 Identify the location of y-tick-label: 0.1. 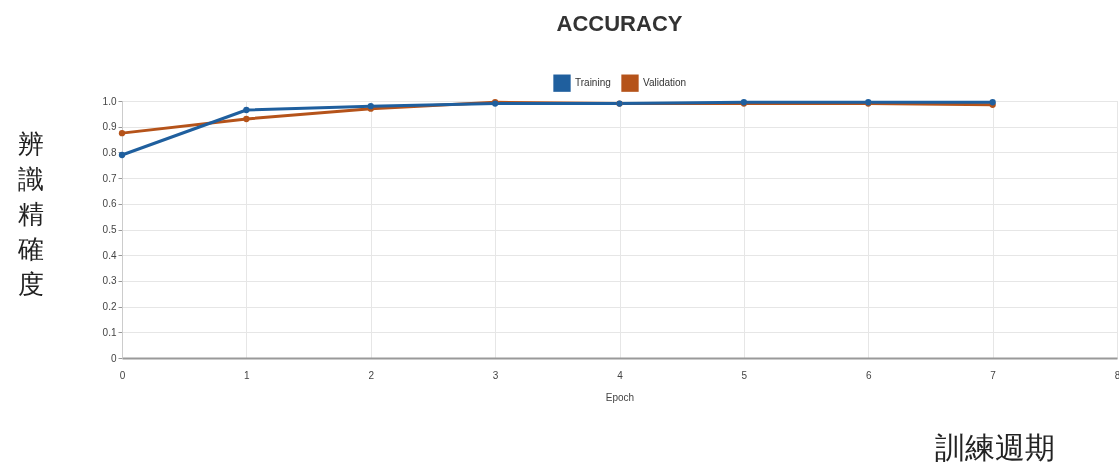
(109, 332).